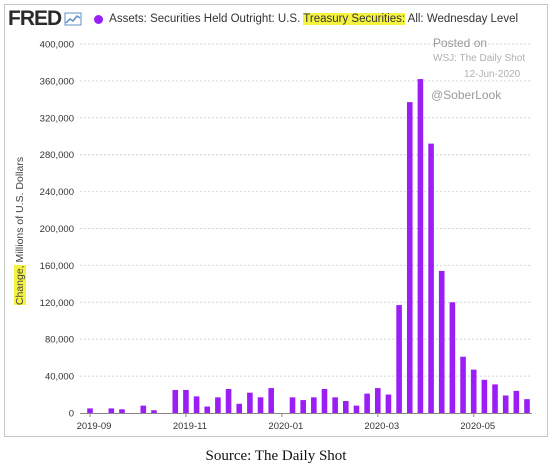 The image size is (552, 469). I want to click on x-tick-label: 2019-11, so click(190, 426).